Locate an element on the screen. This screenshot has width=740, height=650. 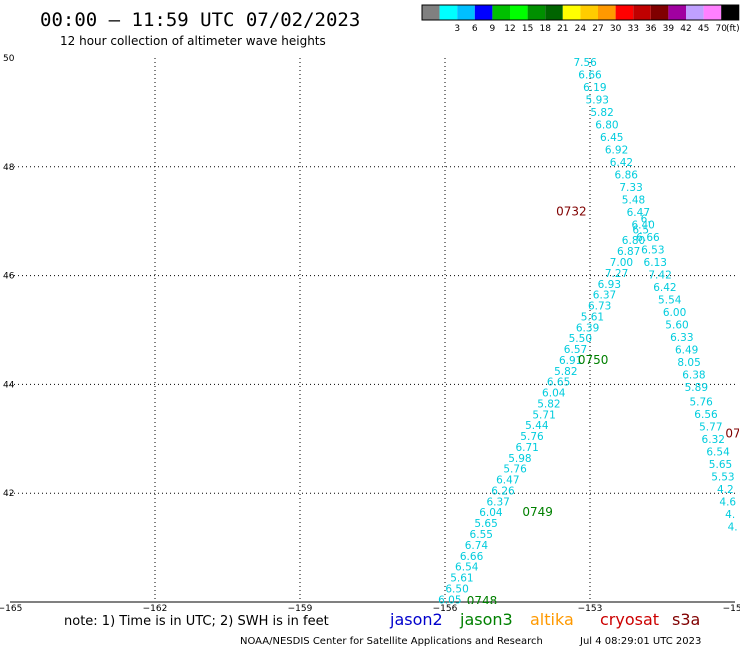
swh-point-label: 4.2 is located at coordinates (725, 490).